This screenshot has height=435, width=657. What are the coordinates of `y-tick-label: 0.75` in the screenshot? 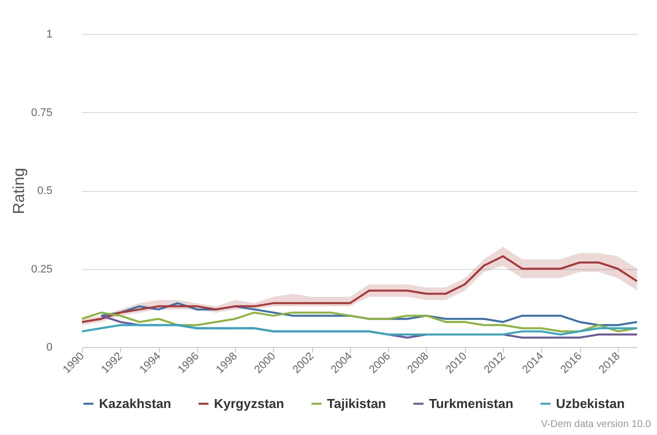 It's located at (41, 112).